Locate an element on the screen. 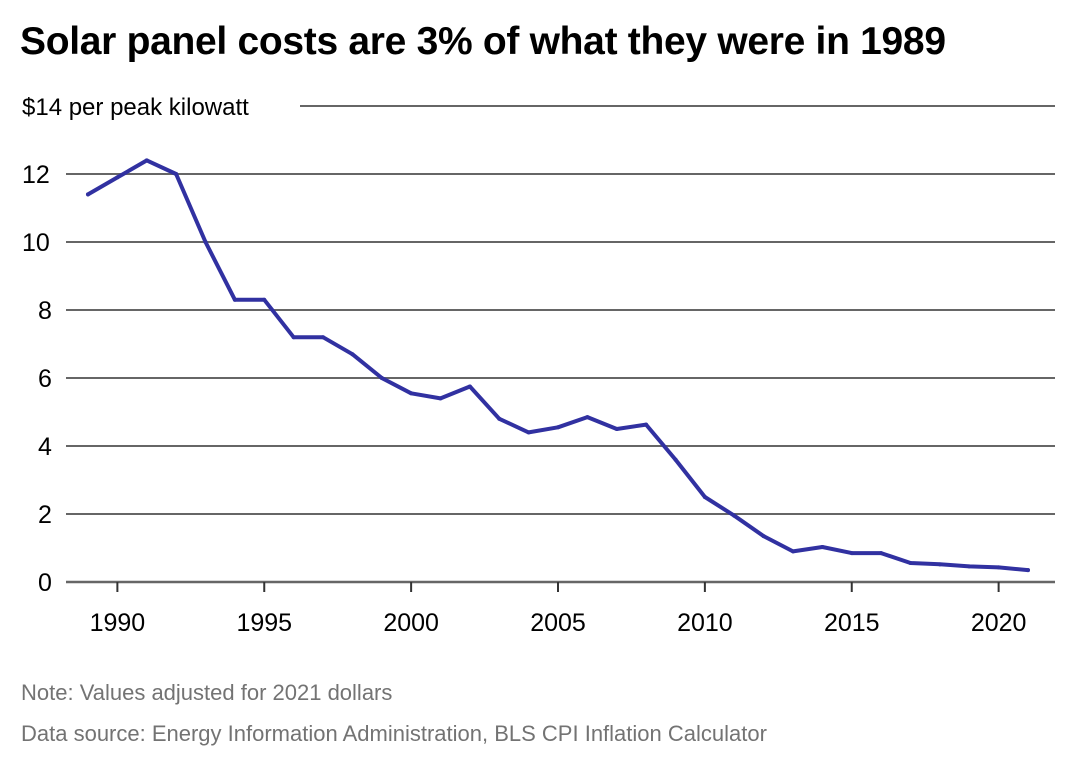 Image resolution: width=1080 pixels, height=770 pixels. note-text: Note: Values adjusted for 2021 dollars is located at coordinates (207, 692).